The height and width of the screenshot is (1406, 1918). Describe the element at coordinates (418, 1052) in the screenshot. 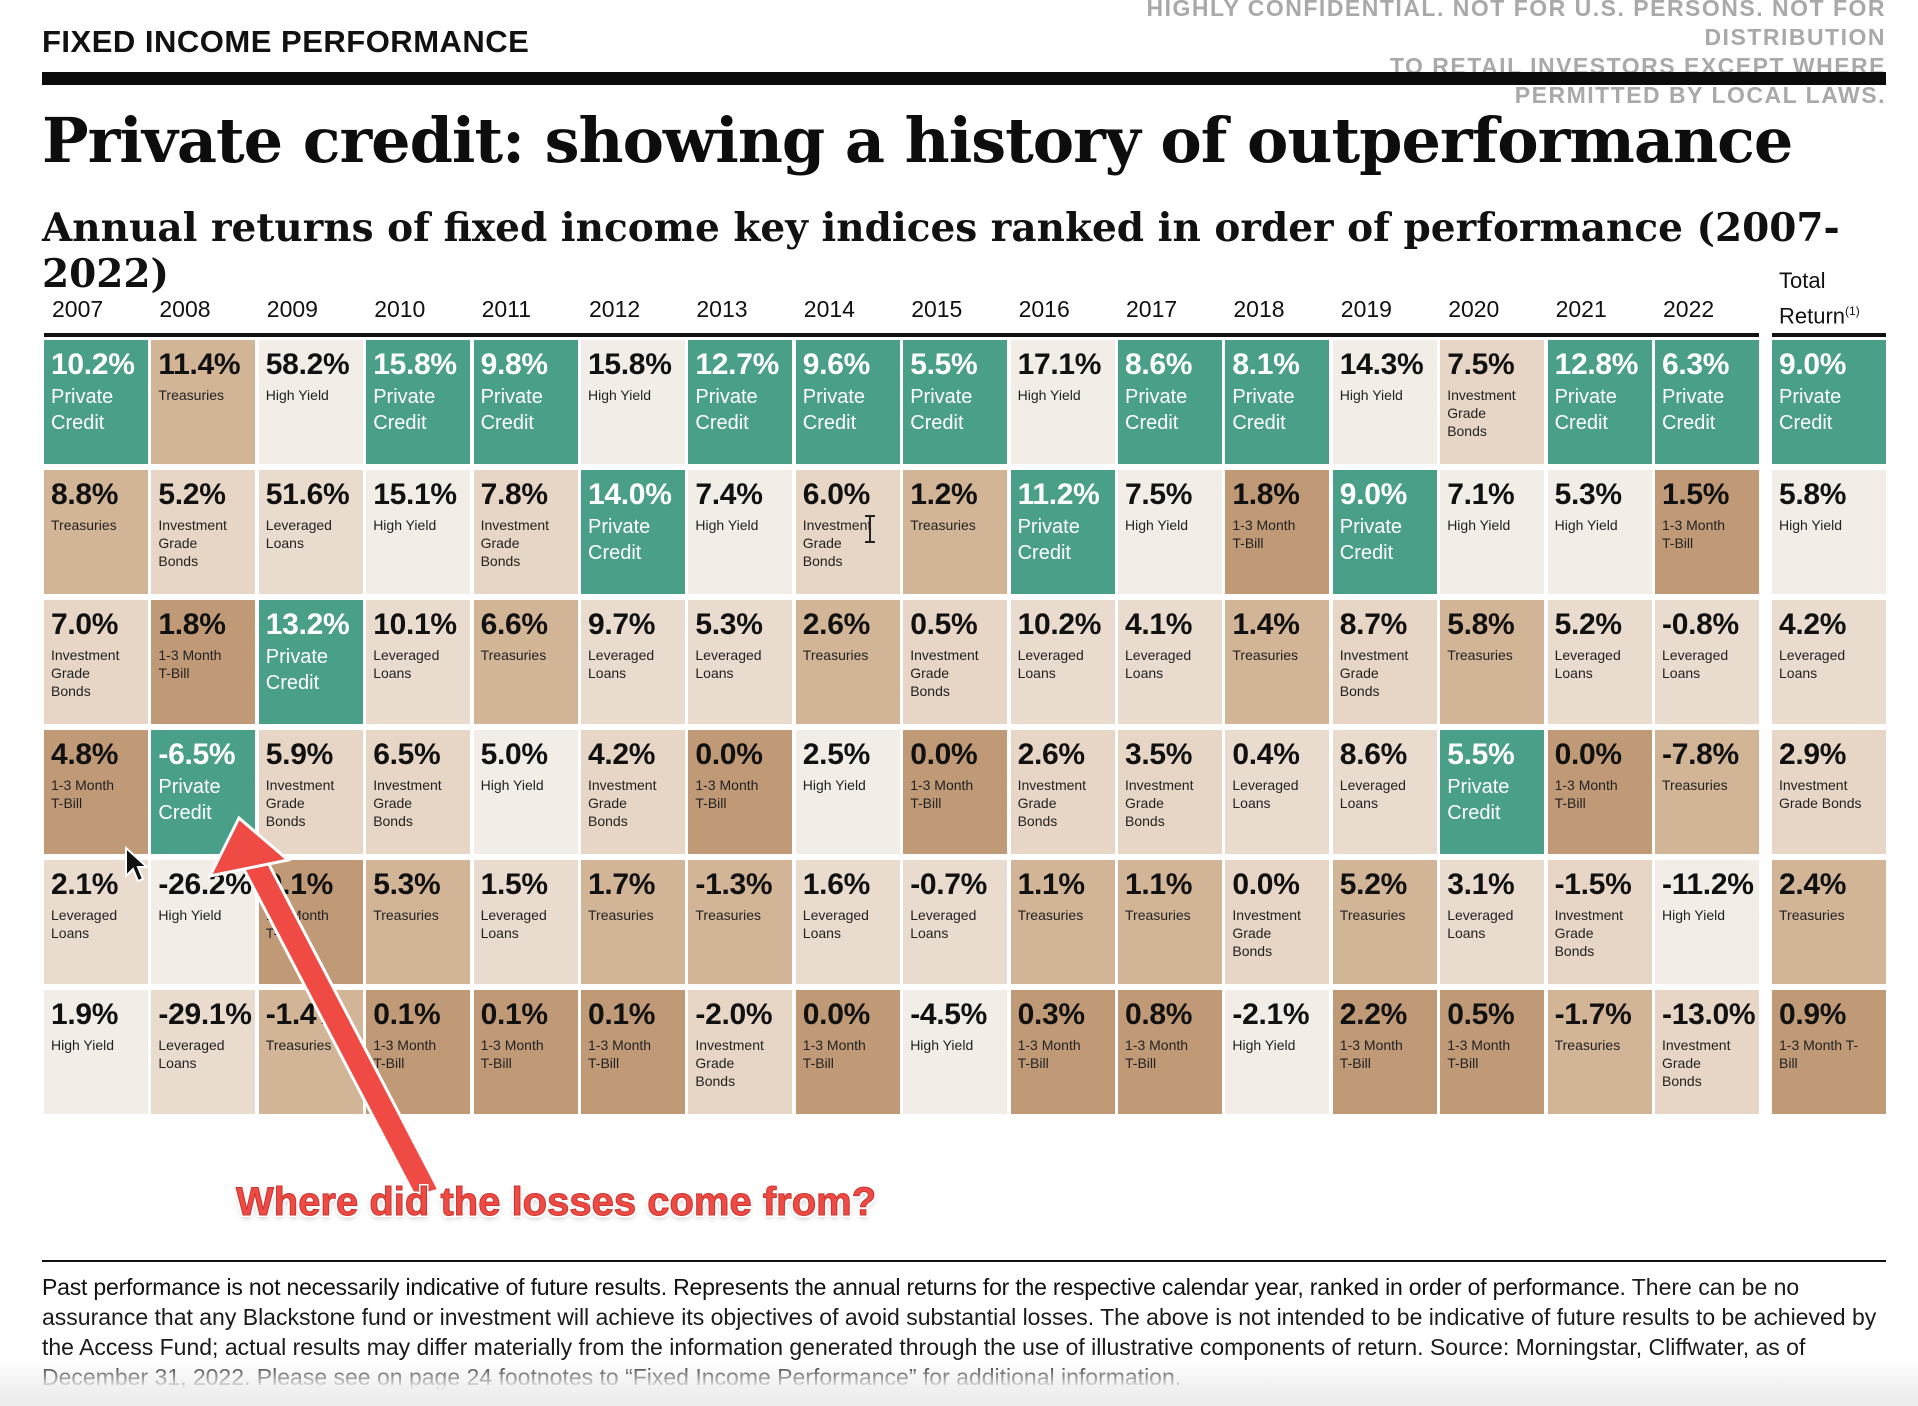

I see `return-cell: 0.1% 1-3 Month T-Bill` at that location.